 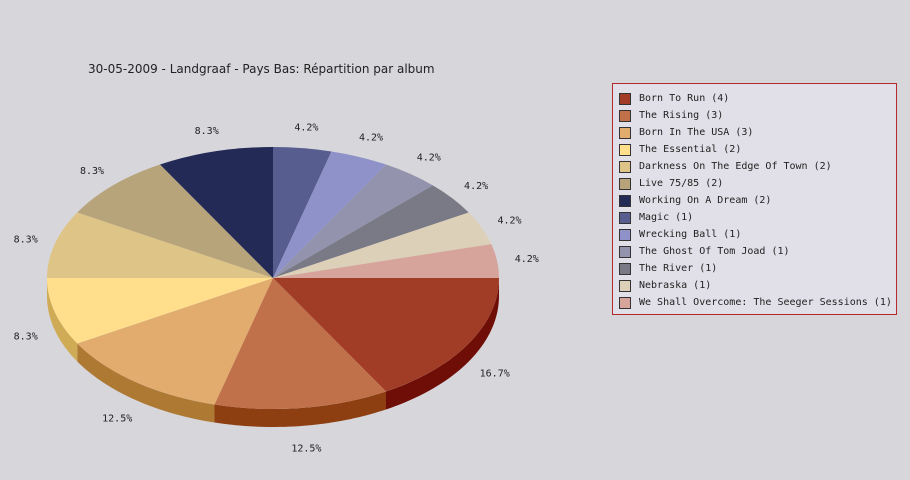 What do you see at coordinates (681, 183) in the screenshot?
I see `legend-label: Live 75/85 (2)` at bounding box center [681, 183].